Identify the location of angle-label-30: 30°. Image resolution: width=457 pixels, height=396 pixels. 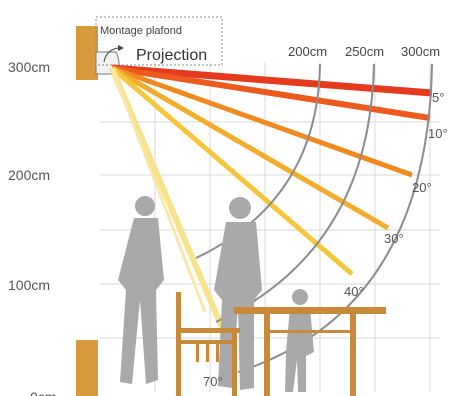
(394, 238).